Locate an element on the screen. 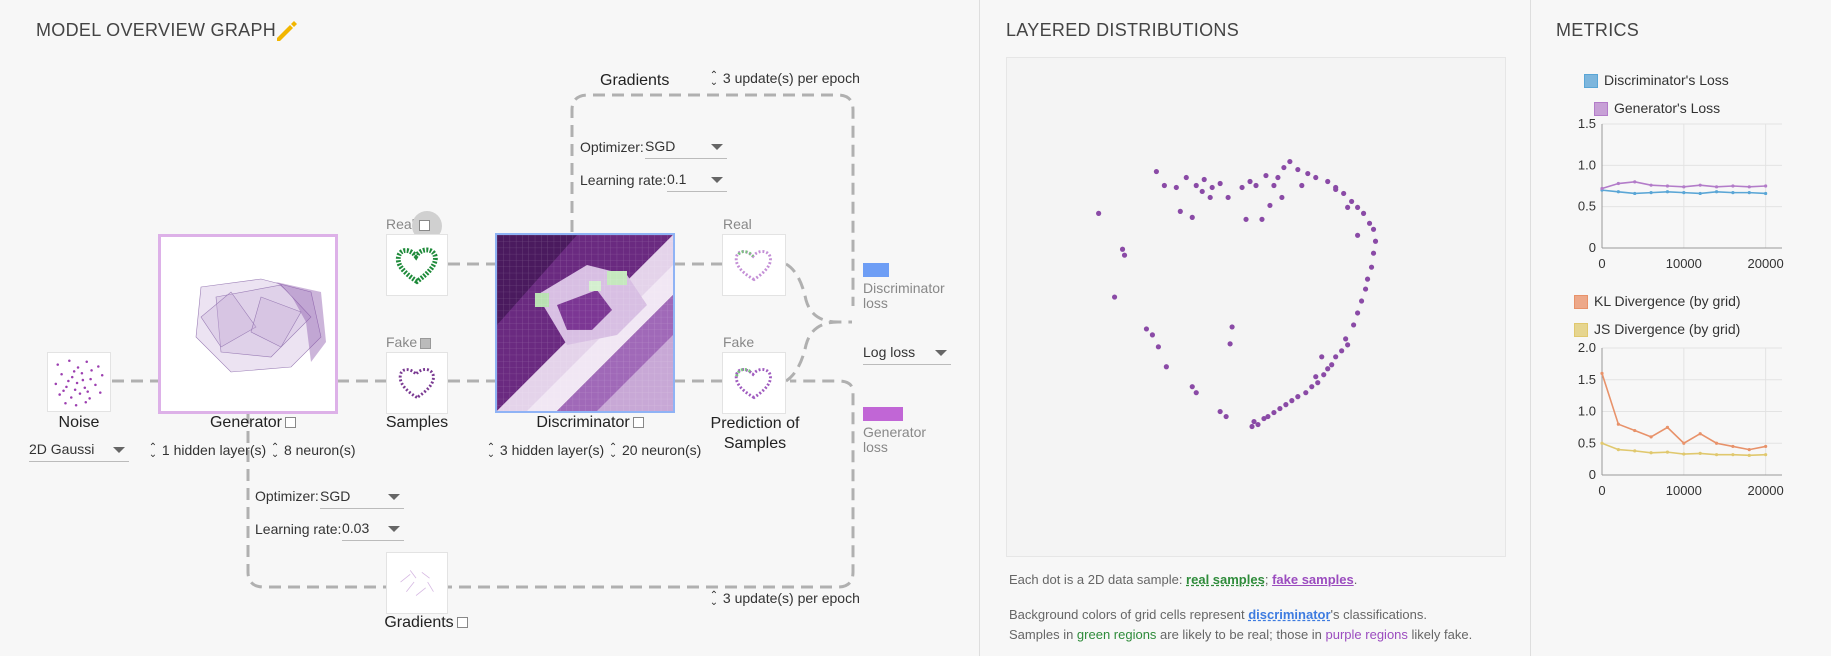  pencil-icon is located at coordinates (286, 31).